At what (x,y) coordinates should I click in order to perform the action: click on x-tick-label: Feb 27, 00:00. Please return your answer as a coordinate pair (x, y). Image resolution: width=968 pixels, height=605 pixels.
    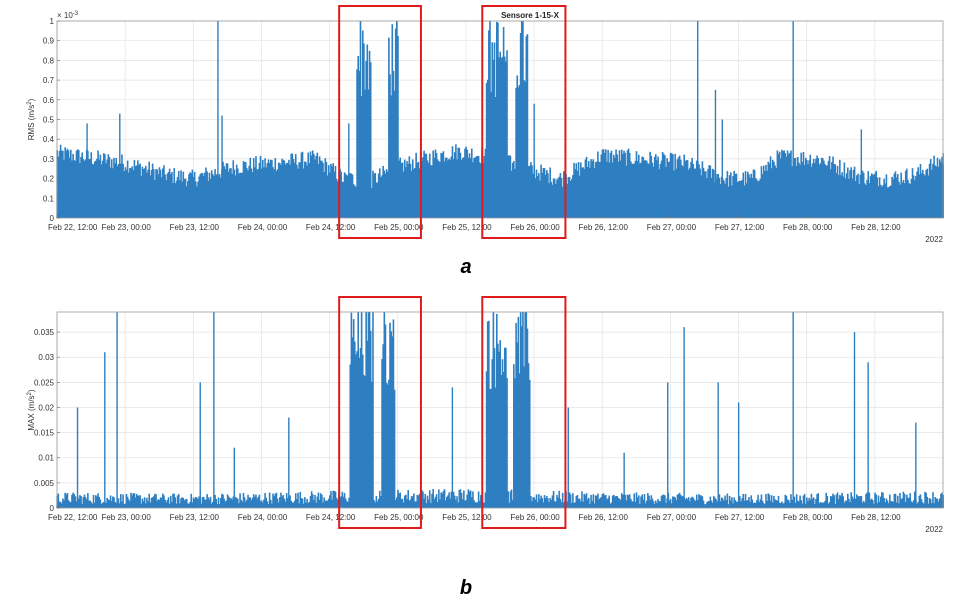
    Looking at the image, I should click on (672, 517).